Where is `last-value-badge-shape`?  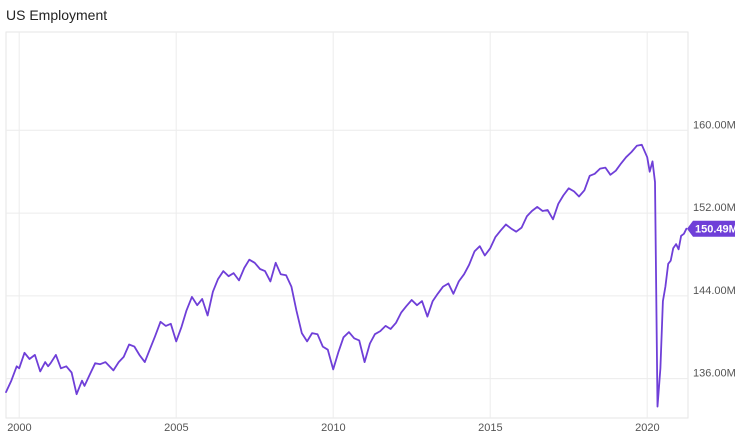 last-value-badge-shape is located at coordinates (711, 228).